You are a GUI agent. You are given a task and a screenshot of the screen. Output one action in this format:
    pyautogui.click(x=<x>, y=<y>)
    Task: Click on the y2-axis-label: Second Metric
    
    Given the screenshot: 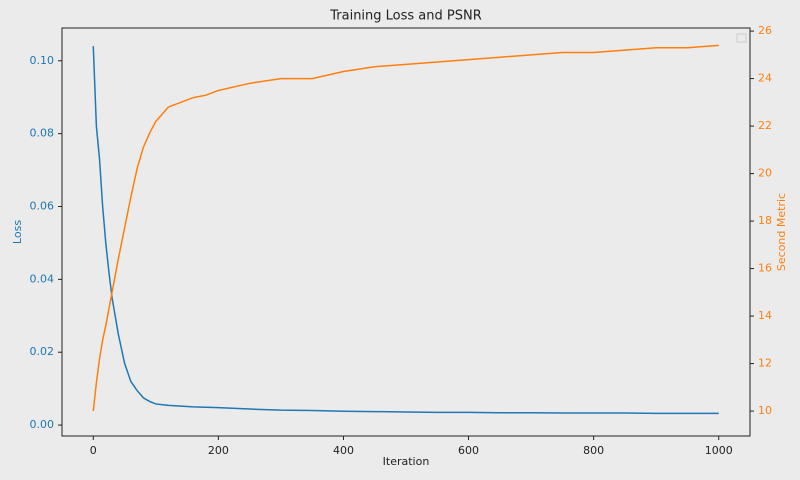 What is the action you would take?
    pyautogui.click(x=781, y=232)
    